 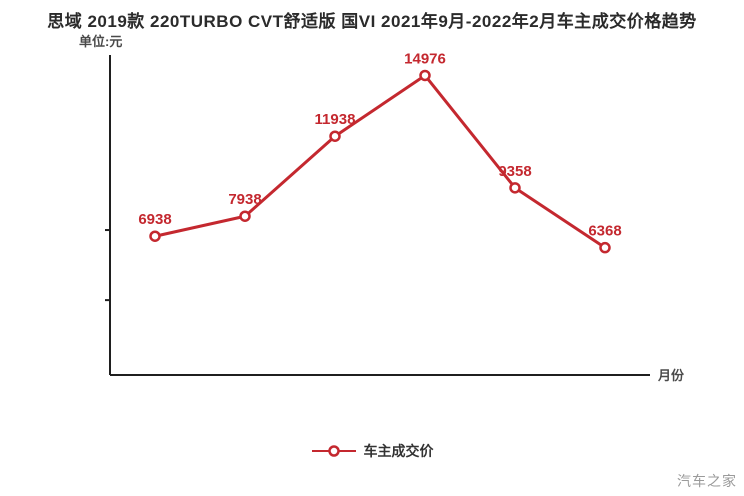 I want to click on data-point-label: 6368, so click(x=604, y=231).